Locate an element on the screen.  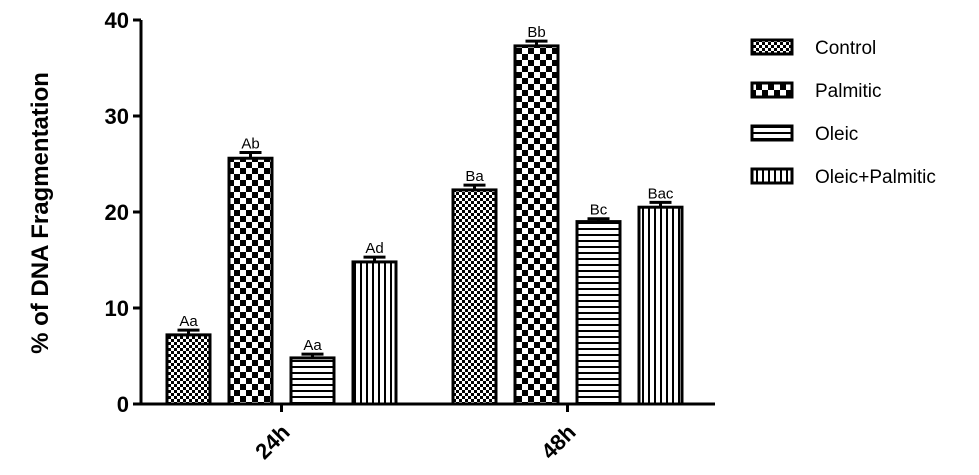
bar-Oleic-48h is located at coordinates (598, 313).